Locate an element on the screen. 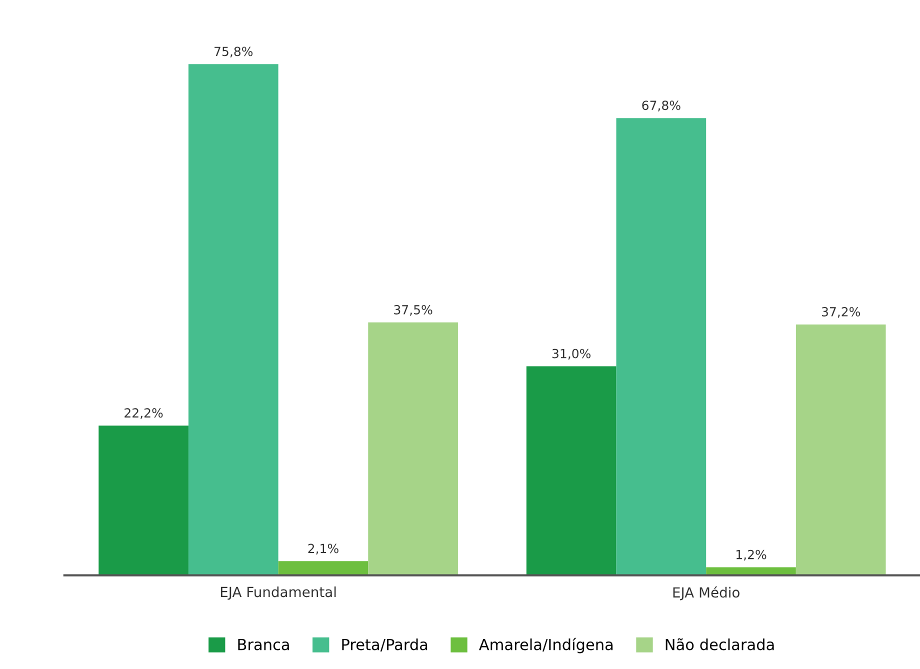 The image size is (920, 669). data-label: 22,2% is located at coordinates (143, 413).